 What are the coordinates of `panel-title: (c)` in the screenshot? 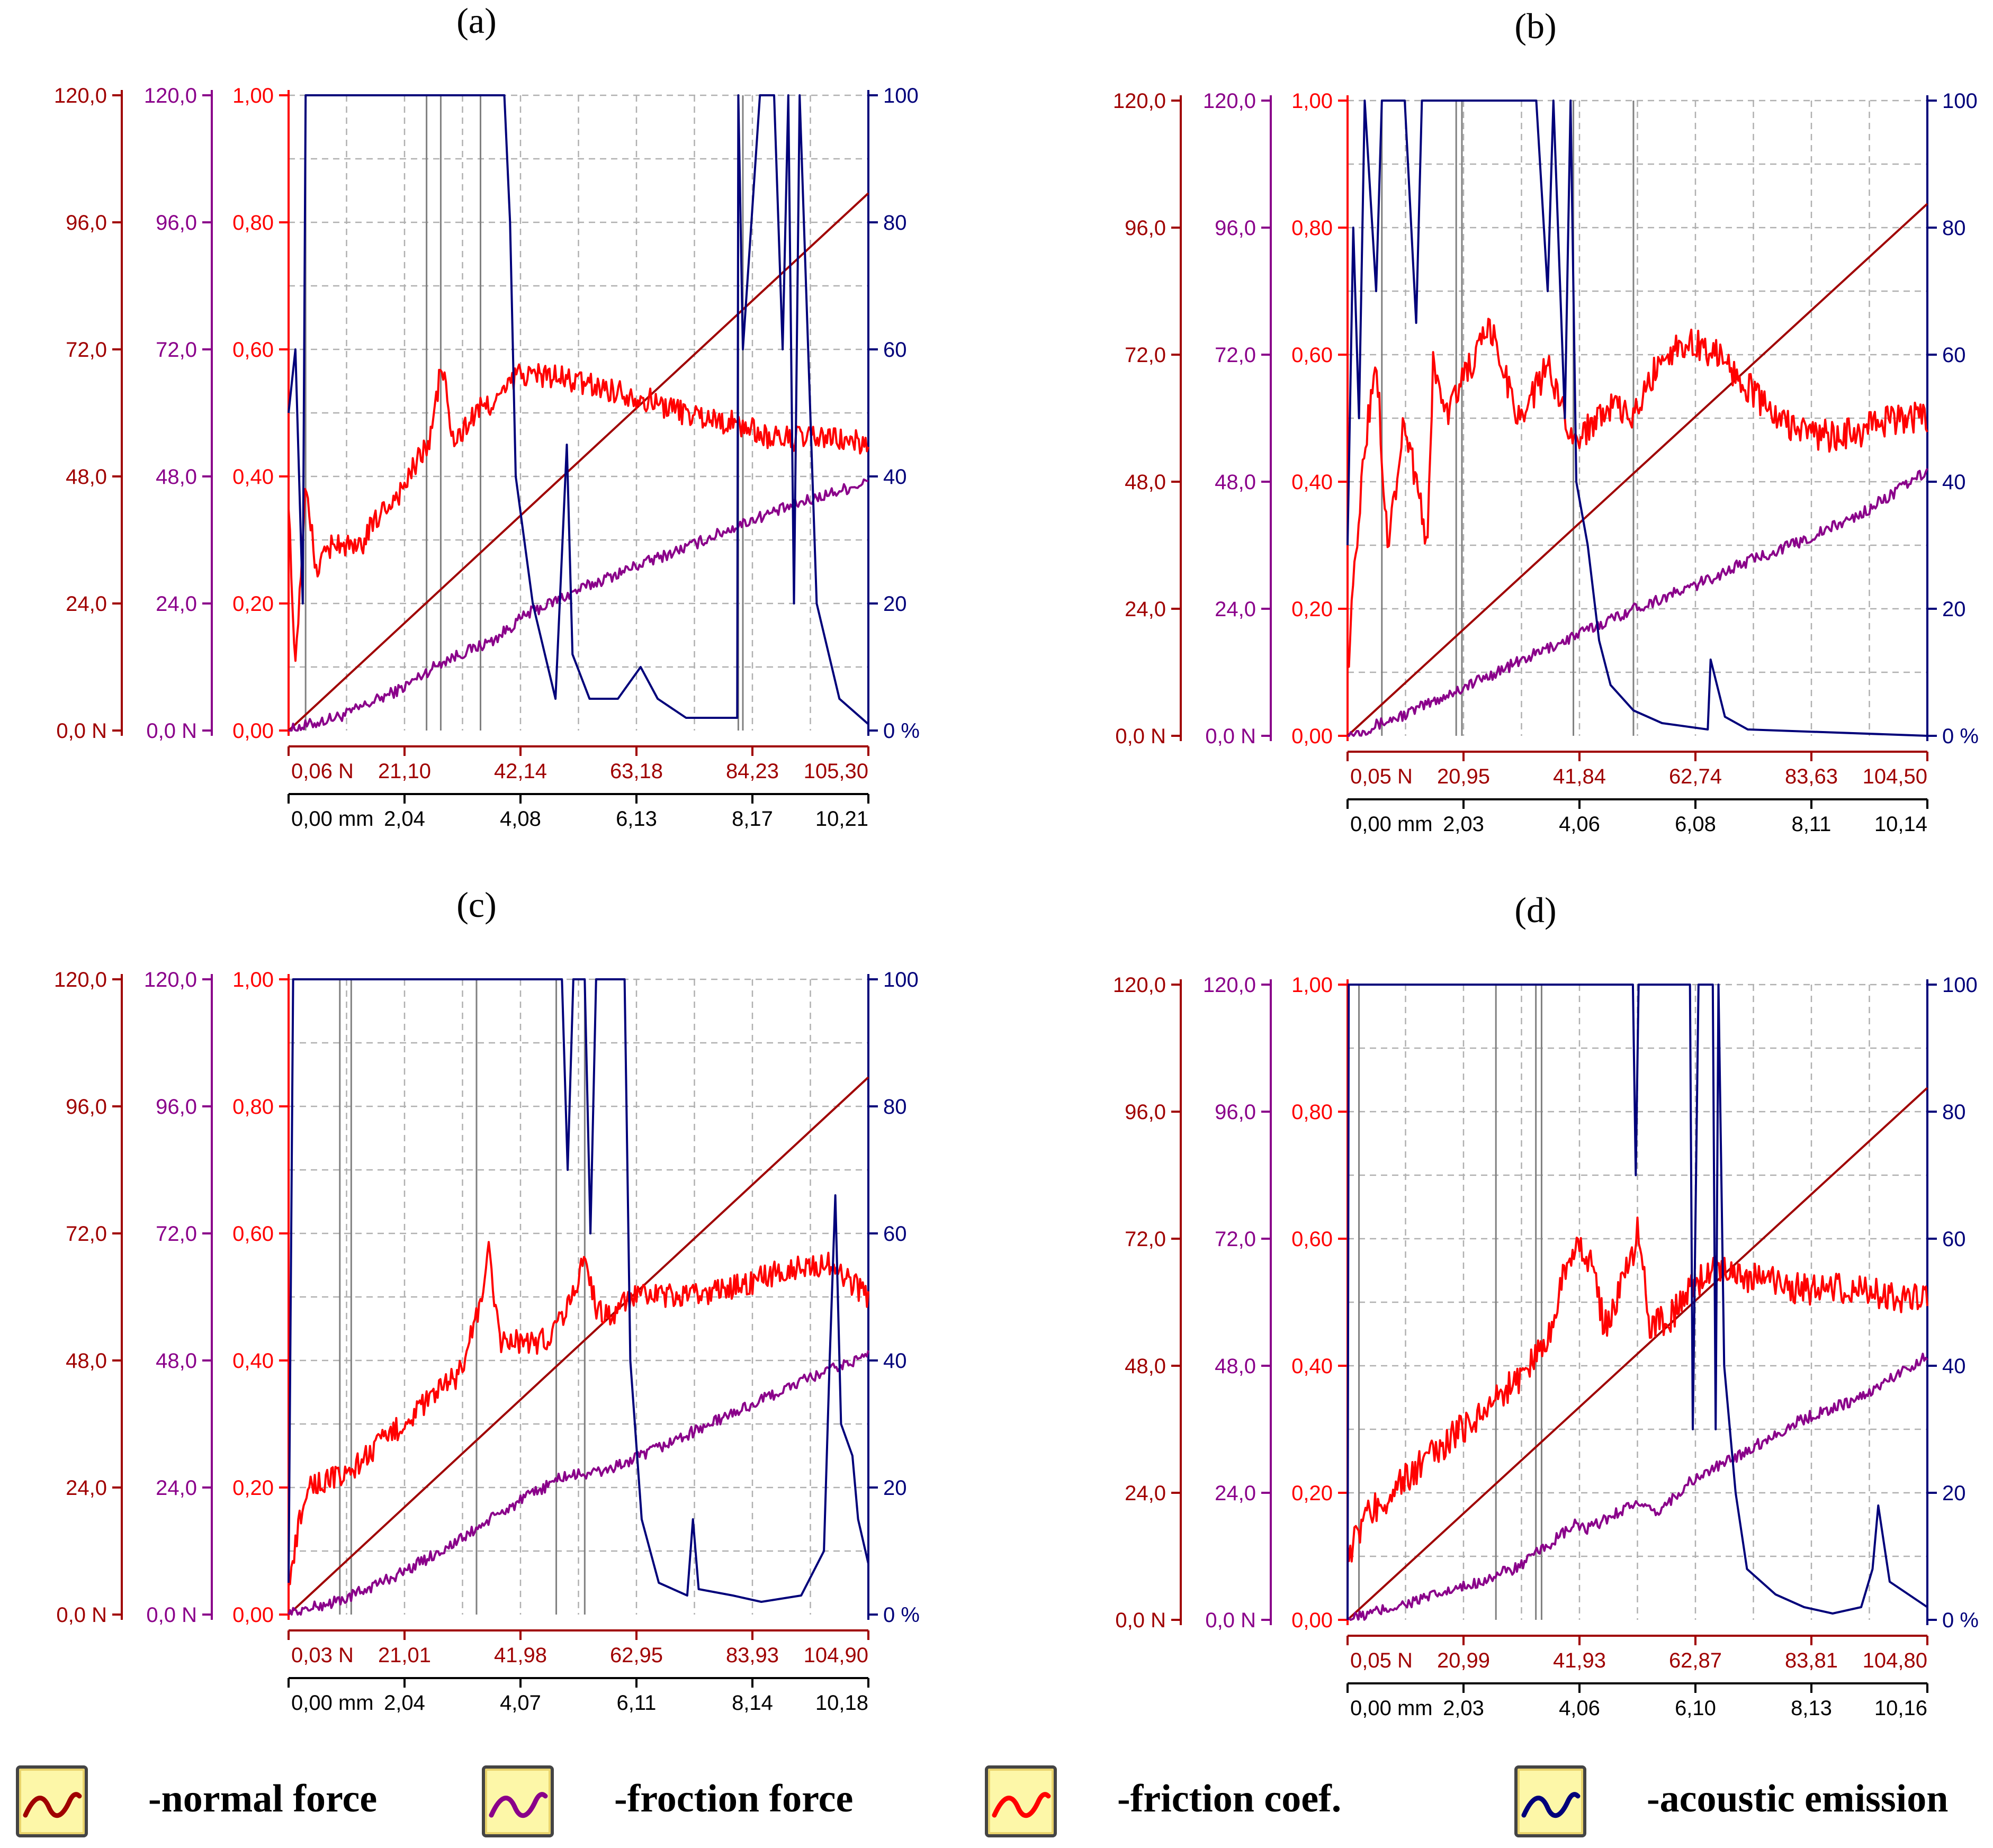 It's located at (477, 905).